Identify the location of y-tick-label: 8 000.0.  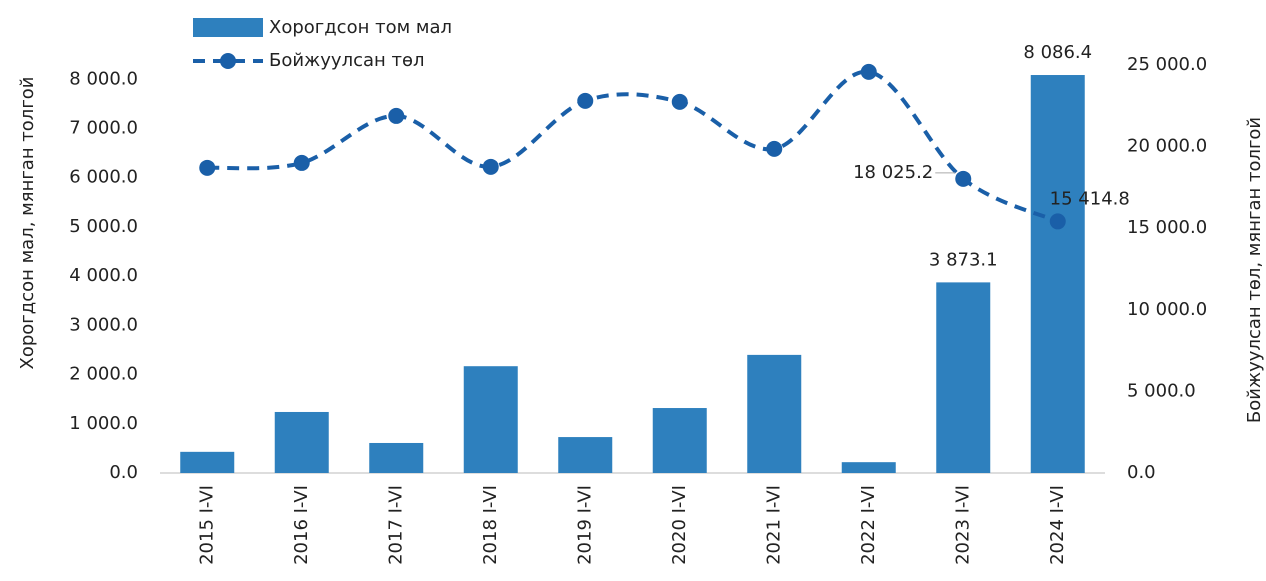
(103, 78).